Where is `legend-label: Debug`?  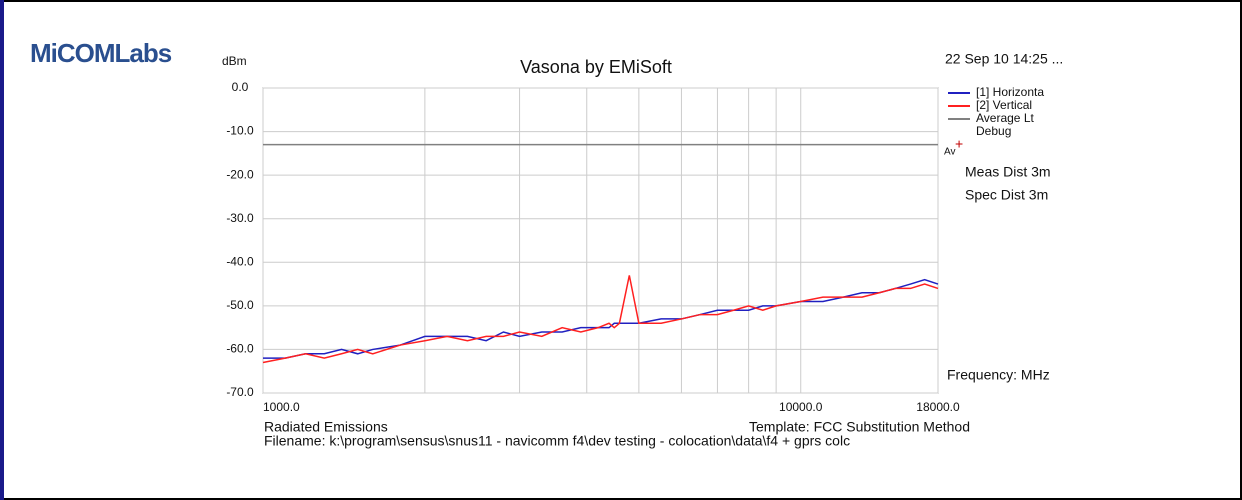 legend-label: Debug is located at coordinates (993, 131).